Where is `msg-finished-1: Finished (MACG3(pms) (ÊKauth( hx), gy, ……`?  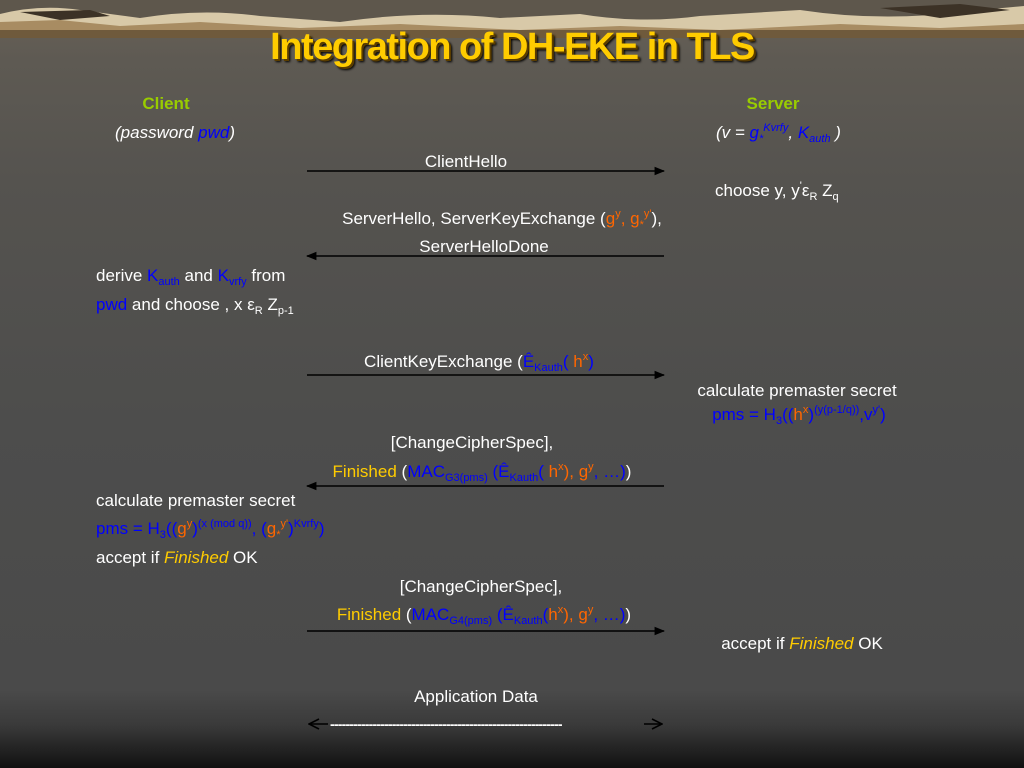 msg-finished-1: Finished (MACG3(pms) (ÊKauth( hx), gy, …… is located at coordinates (482, 472).